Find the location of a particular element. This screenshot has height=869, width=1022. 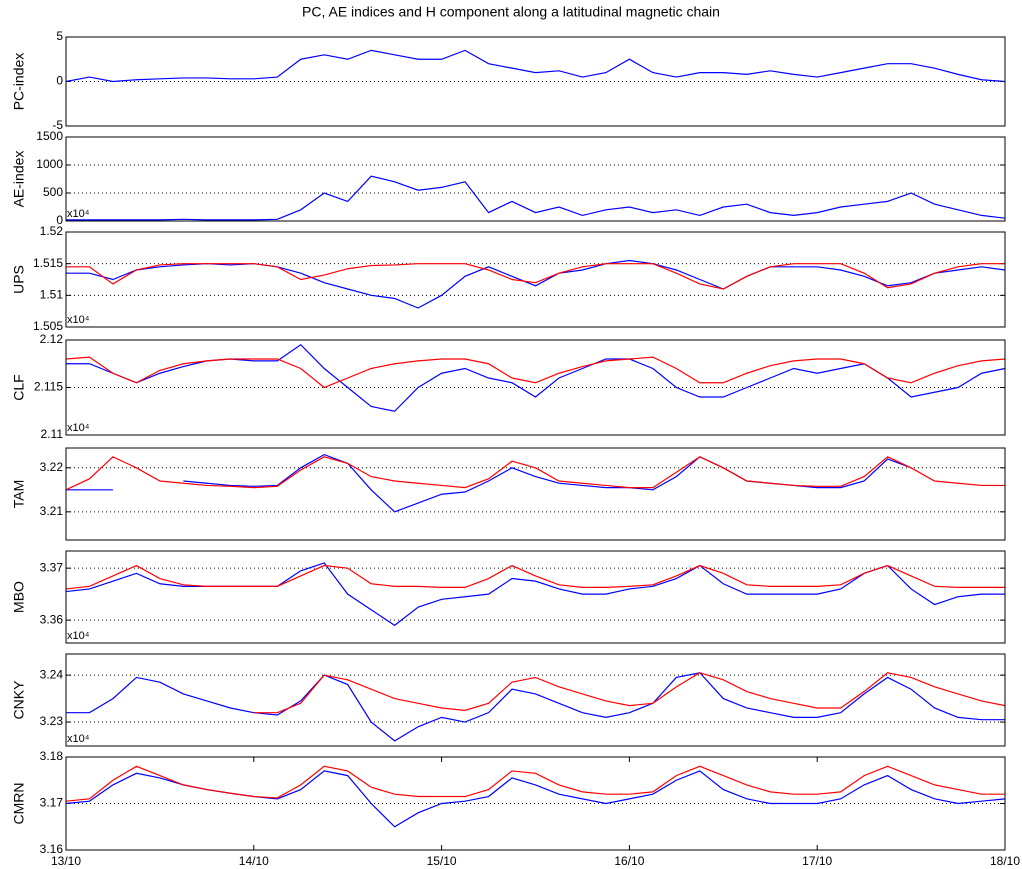

y-tick-label: 3.24 is located at coordinates (52, 674).